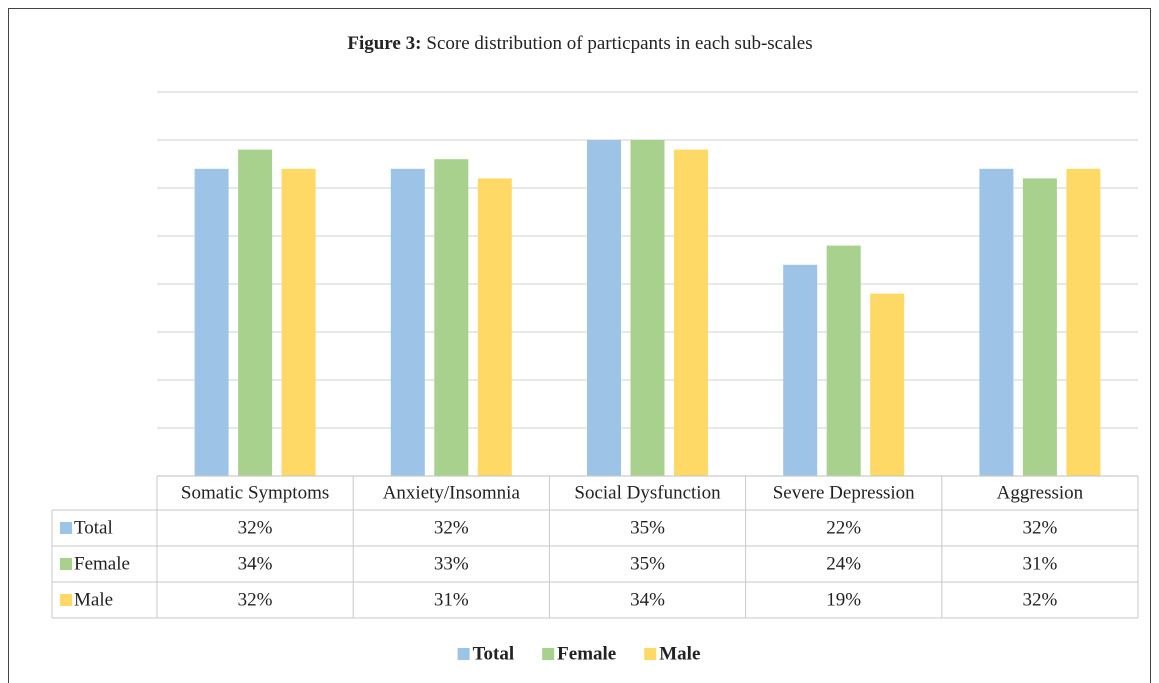 Image resolution: width=1159 pixels, height=683 pixels. I want to click on table-row-label: Male, so click(93, 599).